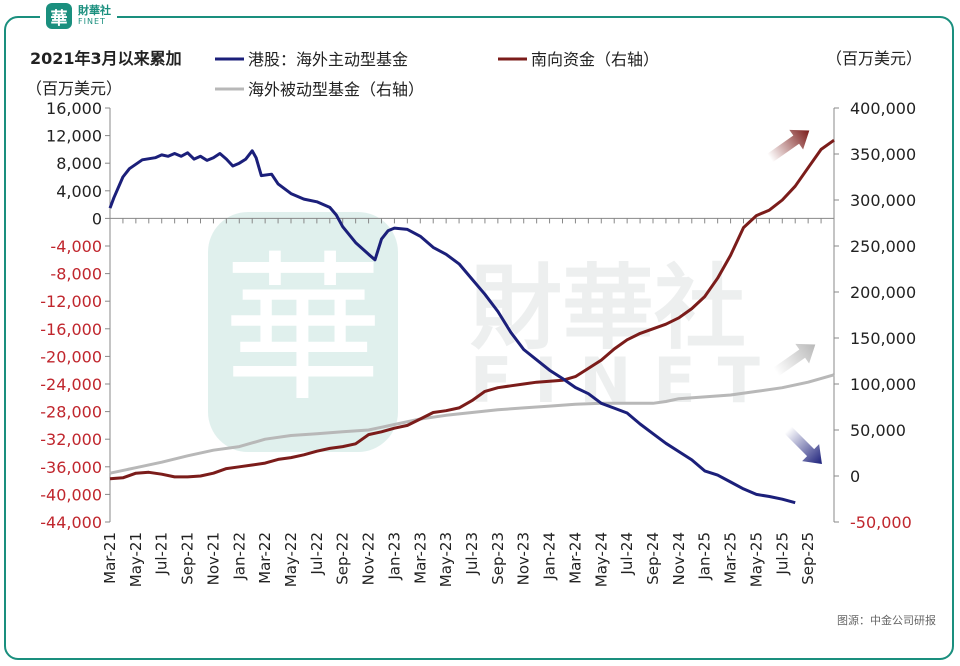 The width and height of the screenshot is (960, 666). Describe the element at coordinates (808, 558) in the screenshot. I see `x-tick-label: Sep-25` at that location.